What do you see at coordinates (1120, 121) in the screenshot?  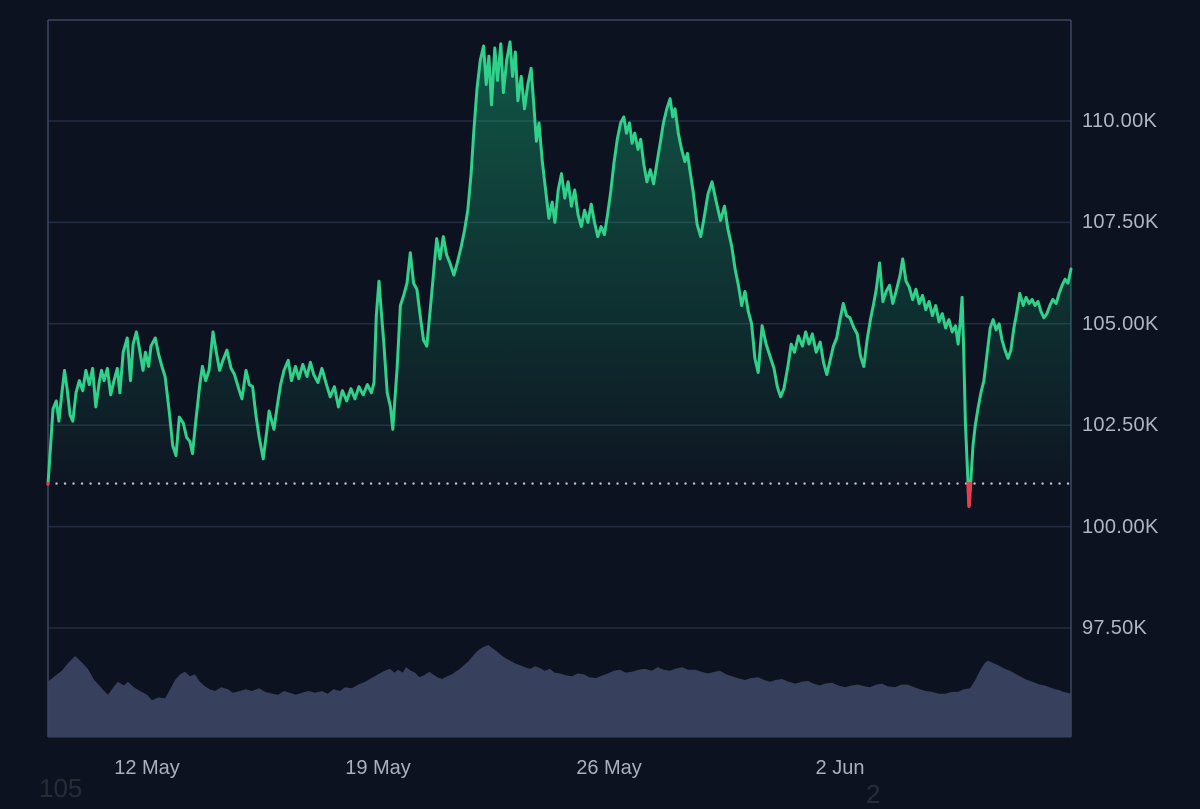 I see `y-axis-label: 110.00K` at bounding box center [1120, 121].